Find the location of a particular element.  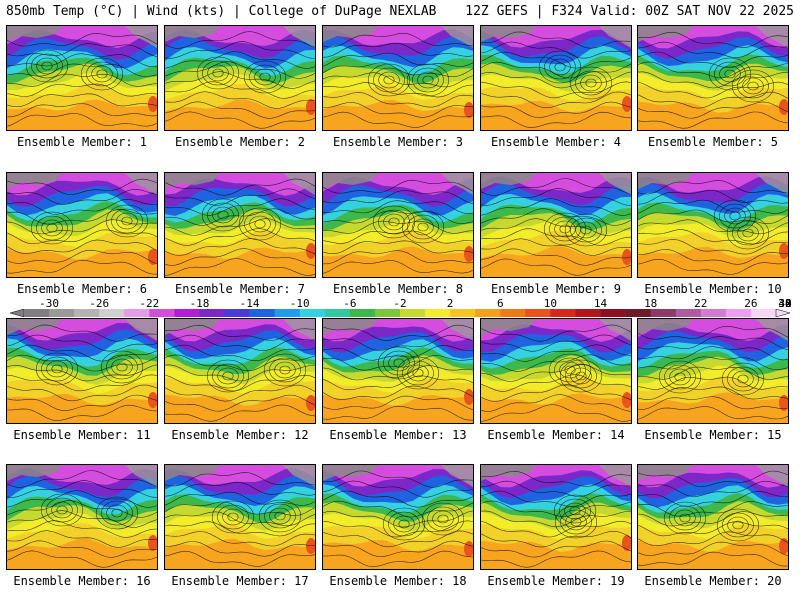

ensemble-member-label: Ensemble Member: 6 is located at coordinates (82, 289).